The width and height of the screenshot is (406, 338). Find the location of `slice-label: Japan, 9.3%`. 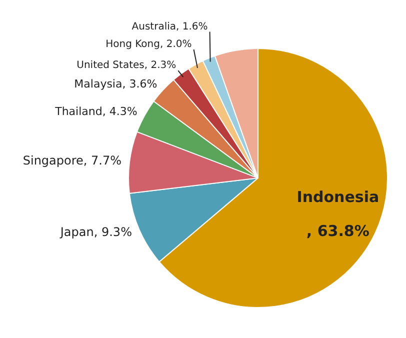

slice-label: Japan, 9.3% is located at coordinates (95, 232).